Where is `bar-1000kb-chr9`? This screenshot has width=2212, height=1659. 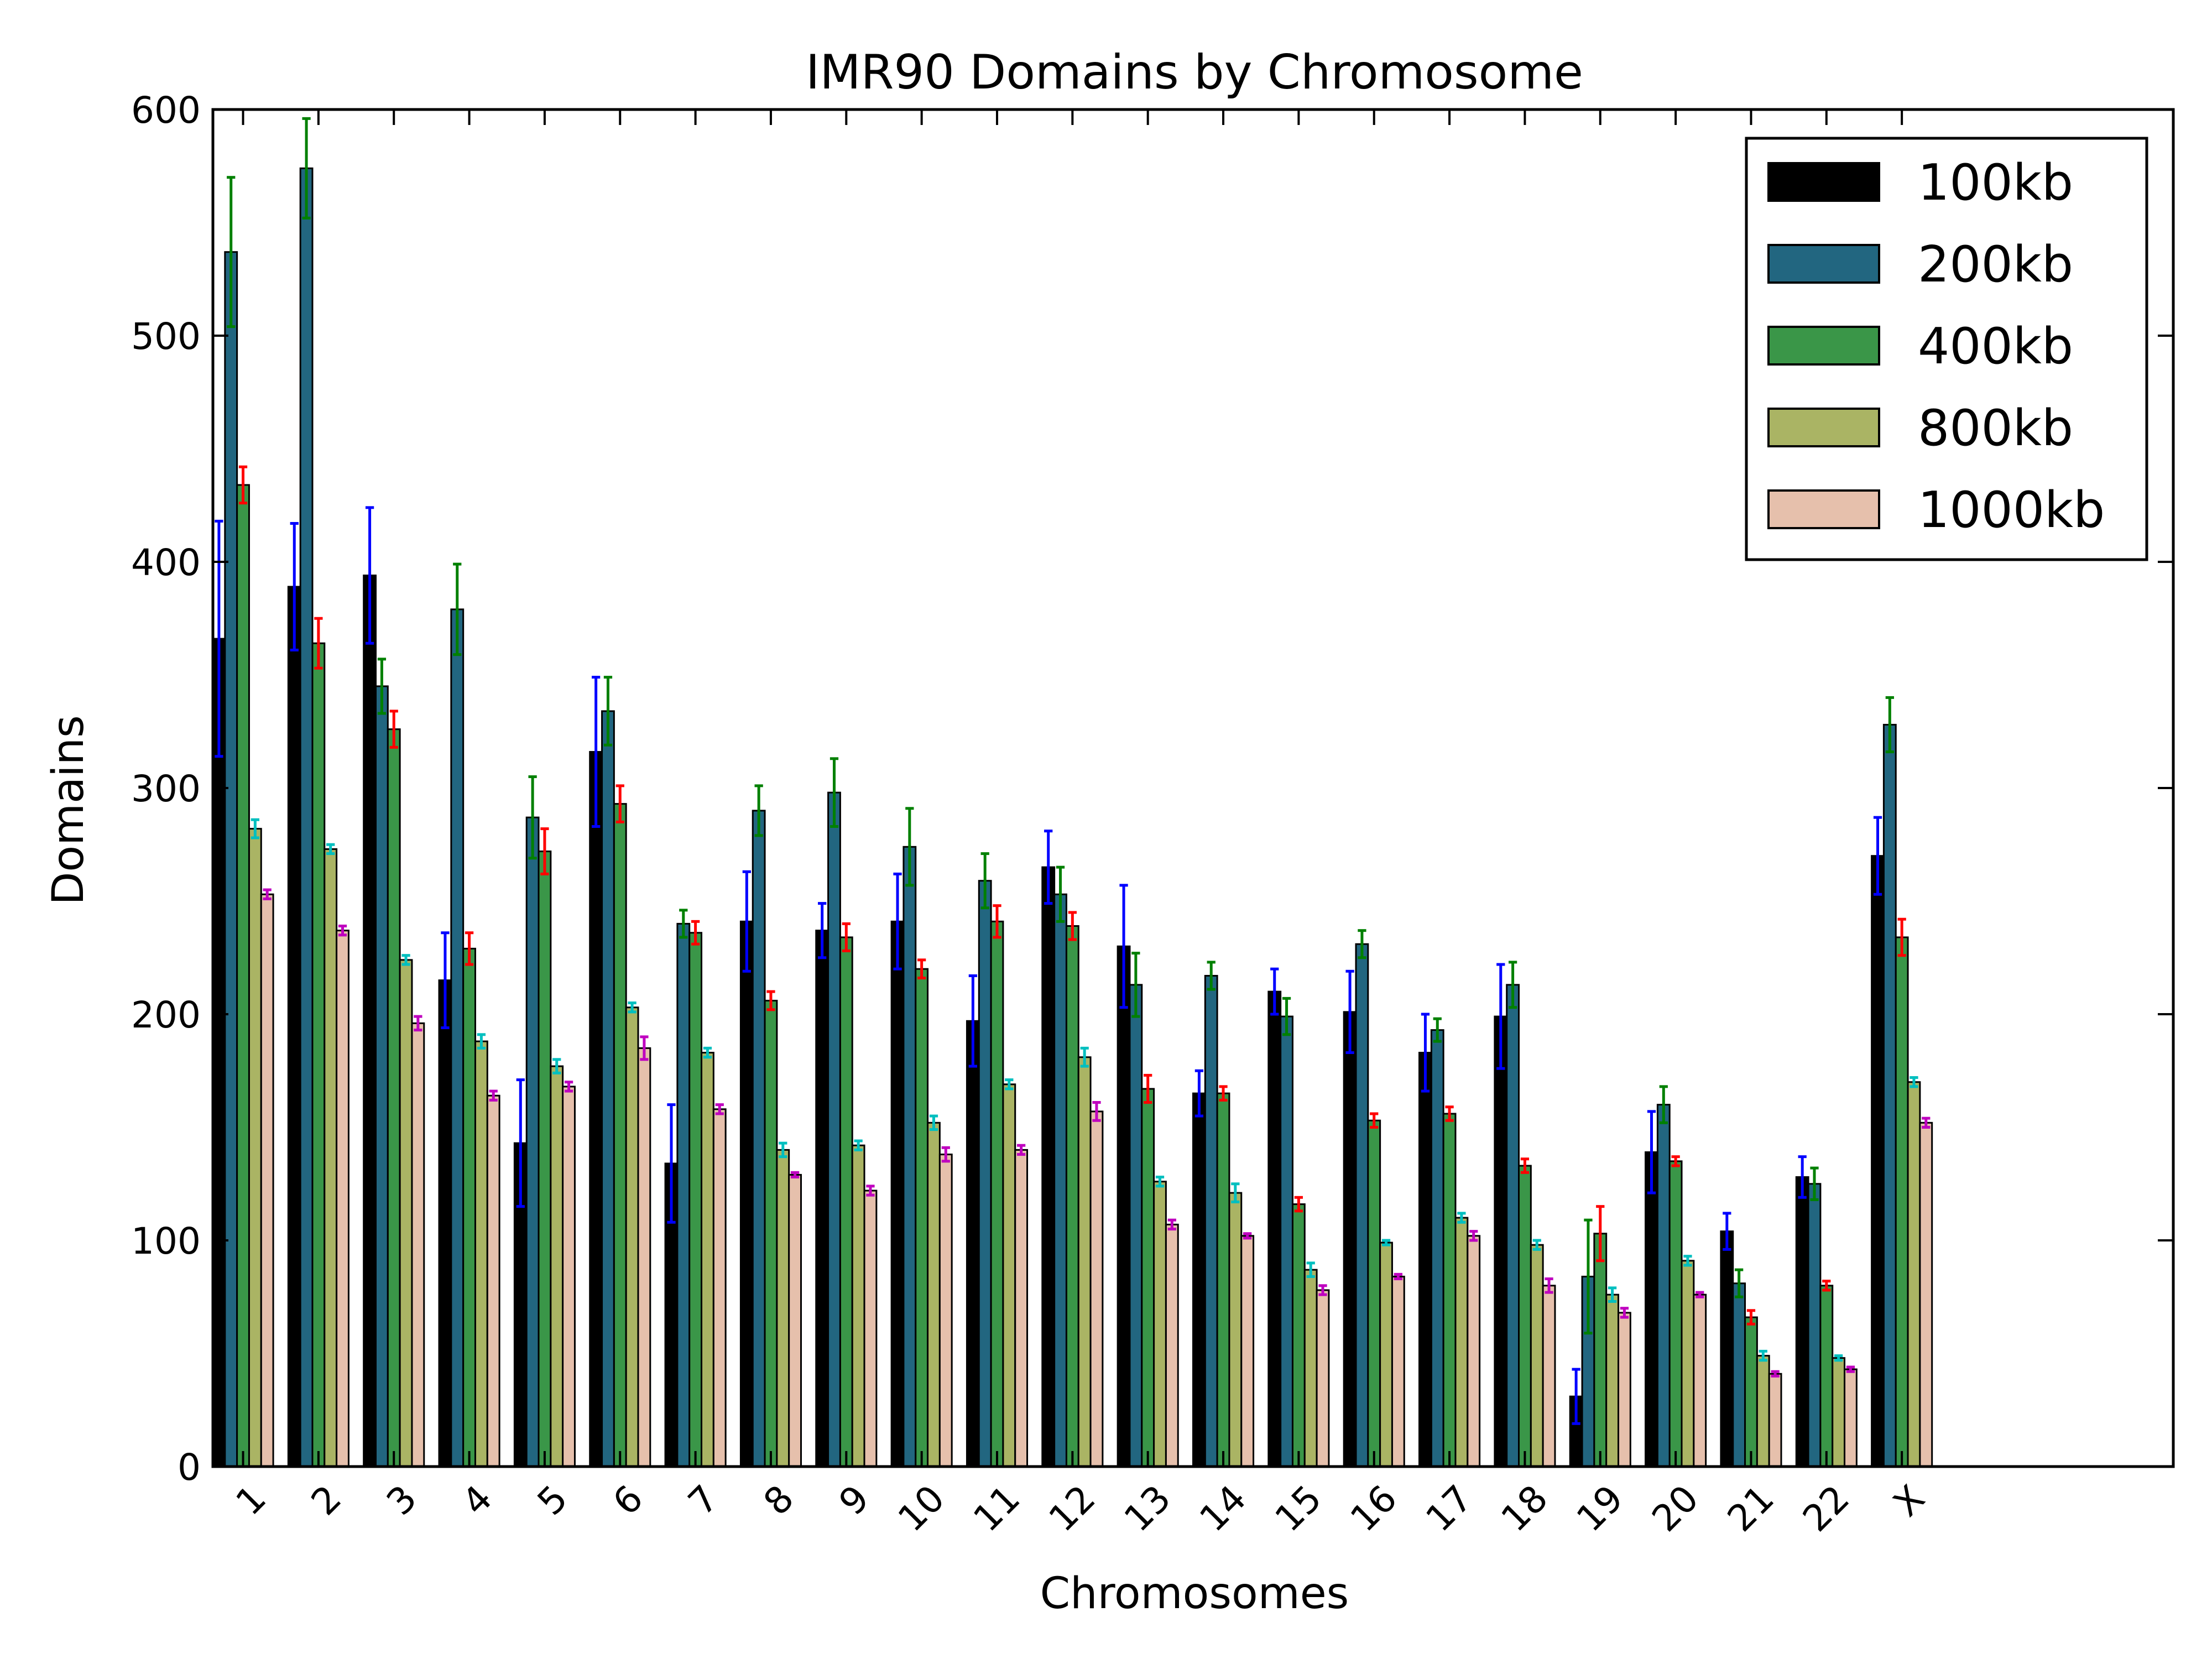
bar-1000kb-chr9 is located at coordinates (871, 1329).